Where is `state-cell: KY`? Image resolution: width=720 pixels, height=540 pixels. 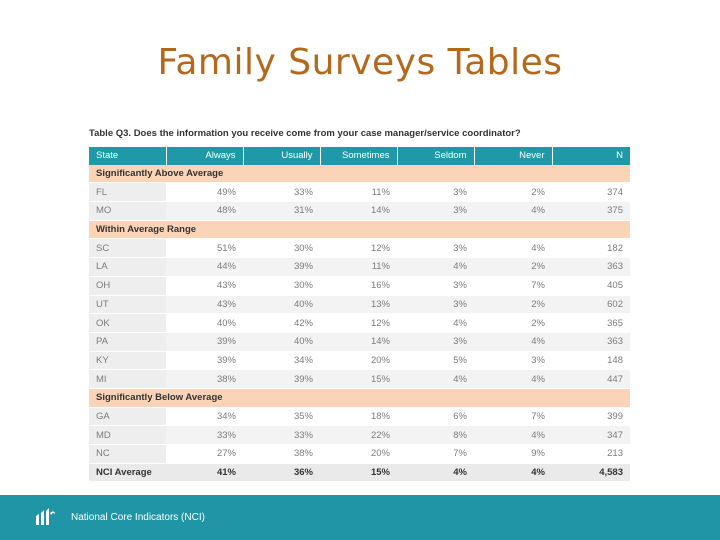 state-cell: KY is located at coordinates (127, 361).